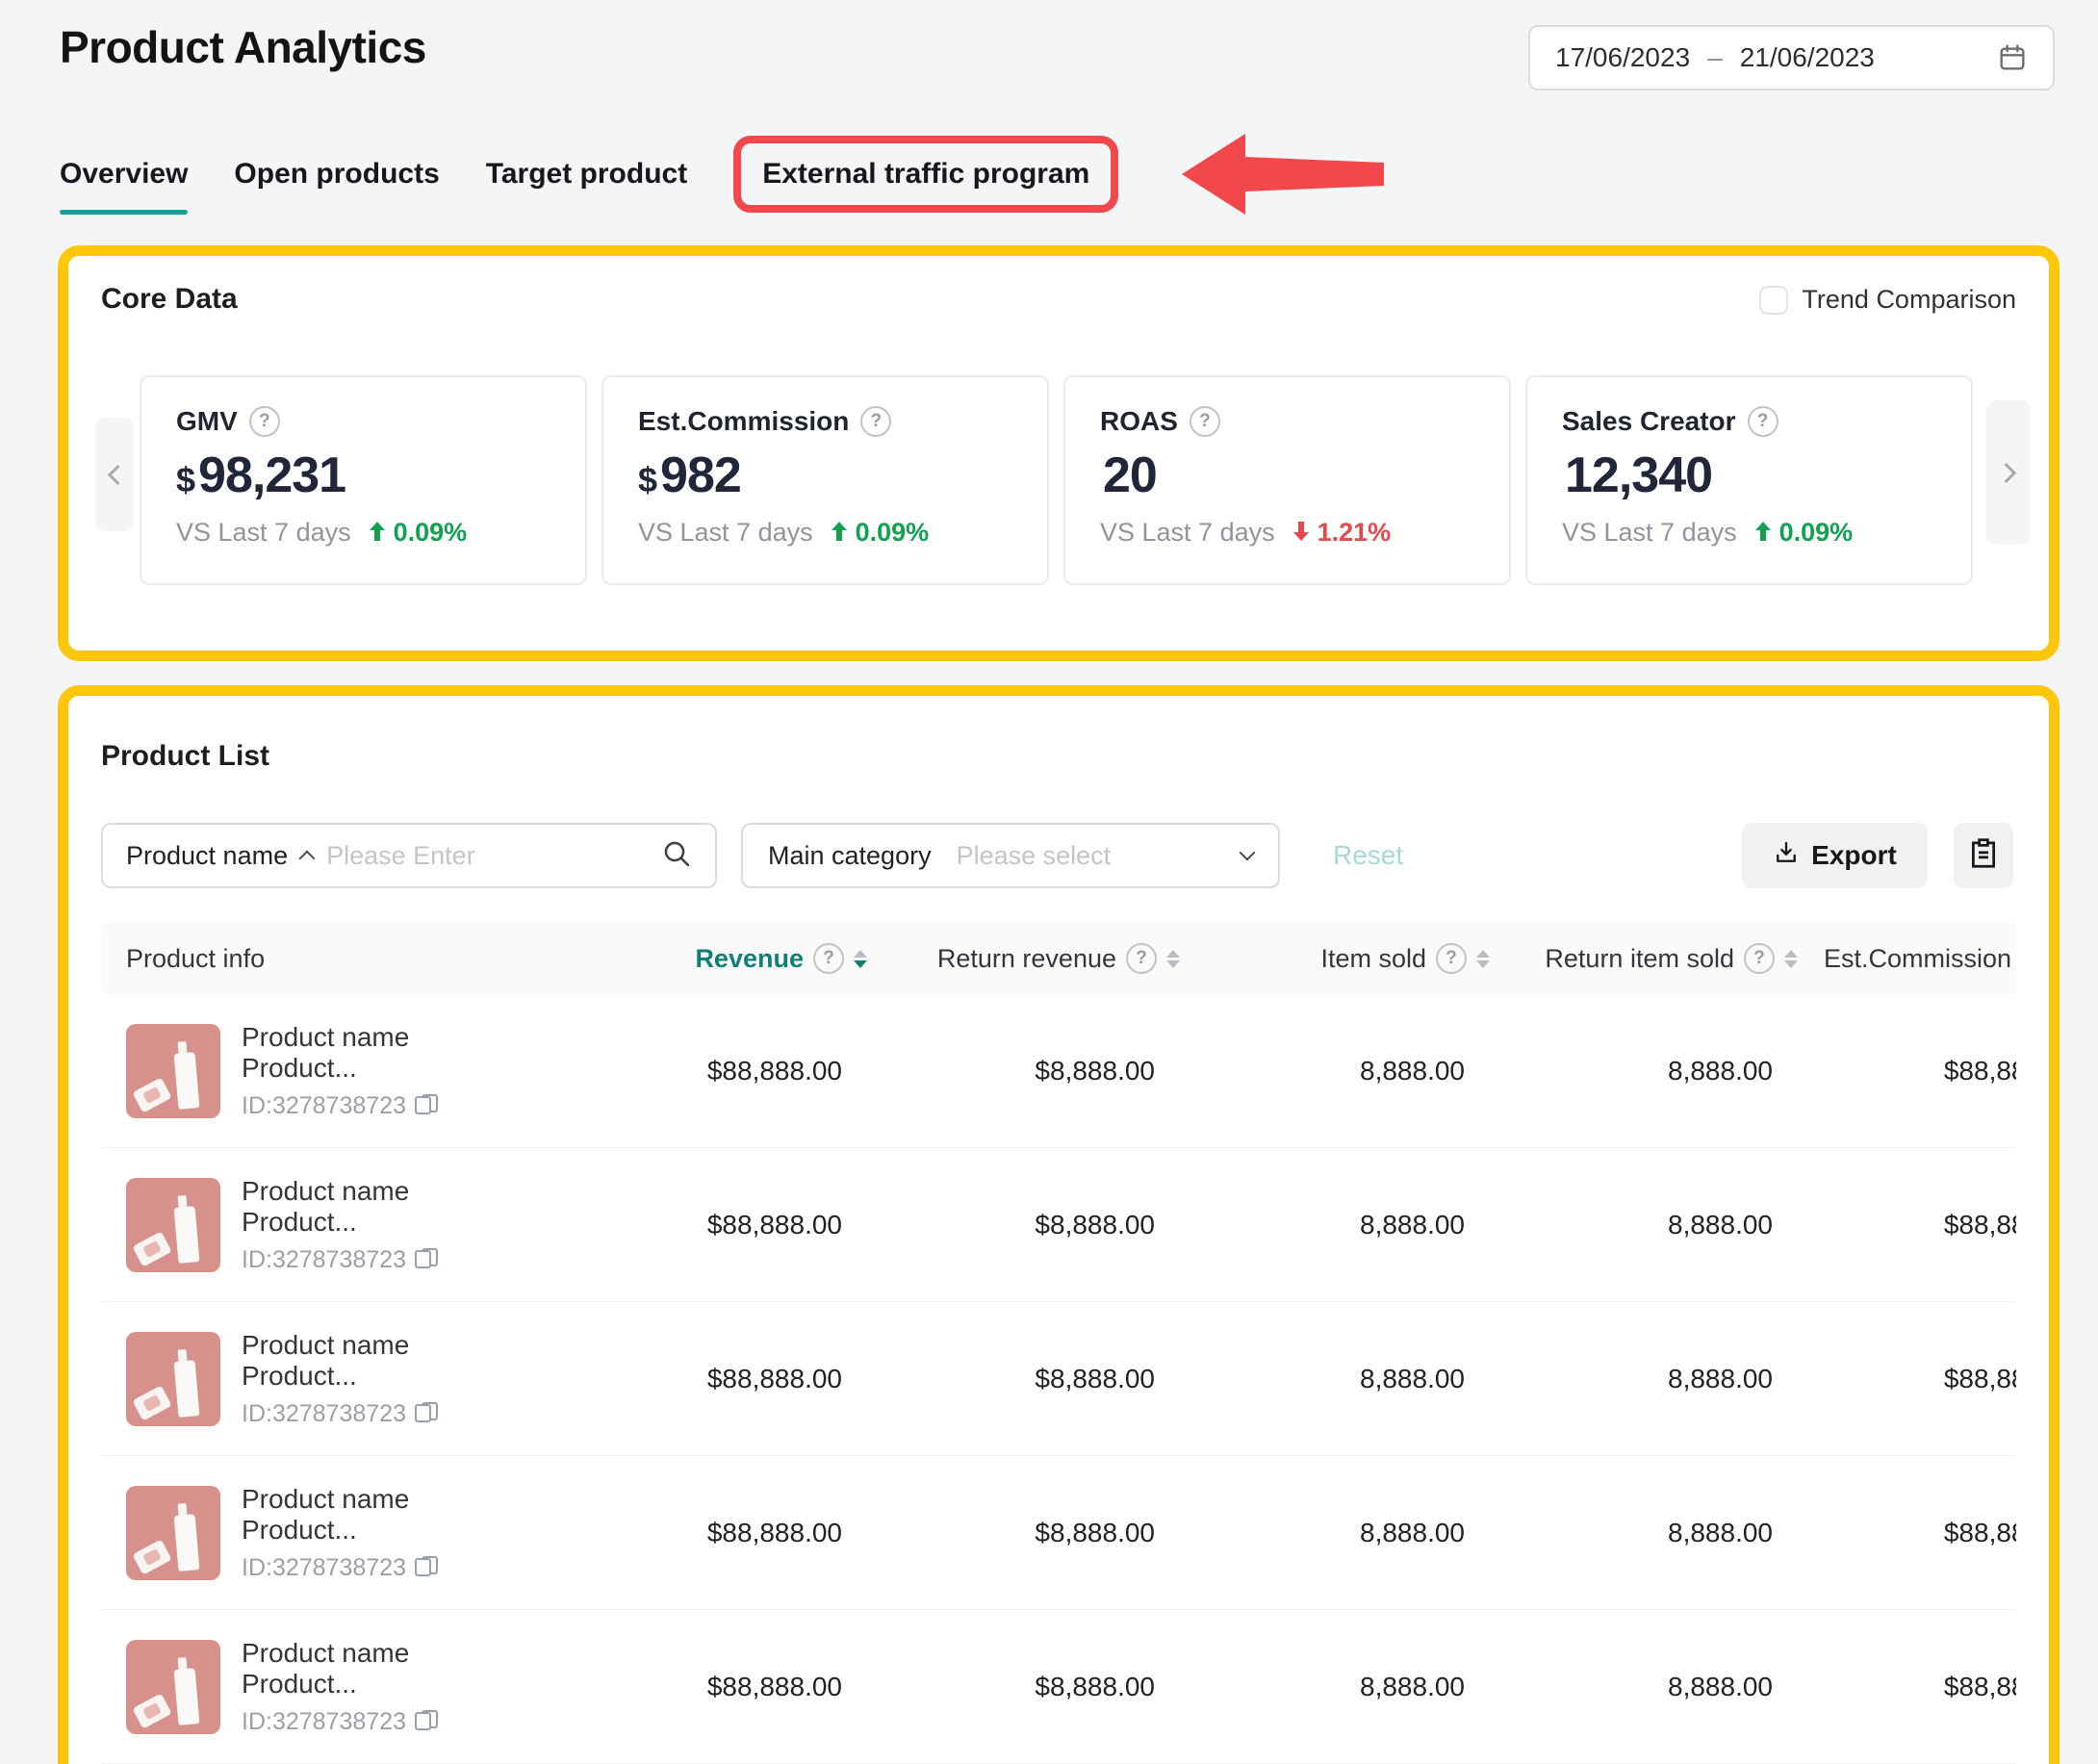 Image resolution: width=2098 pixels, height=1764 pixels. I want to click on trend-comparison: Trend Comparison, so click(1887, 300).